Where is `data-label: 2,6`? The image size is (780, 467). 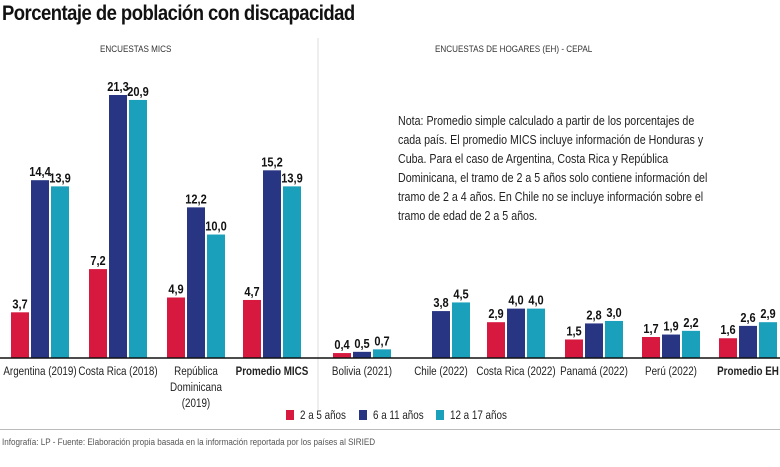
data-label: 2,6 is located at coordinates (748, 317).